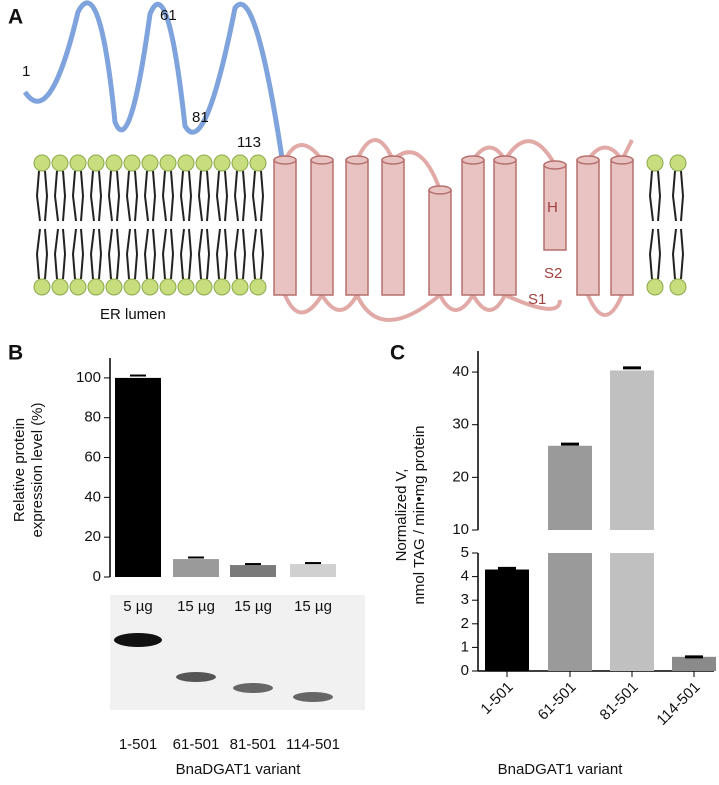 This screenshot has width=719, height=785. I want to click on y-tick-label: 5, so click(465, 552).